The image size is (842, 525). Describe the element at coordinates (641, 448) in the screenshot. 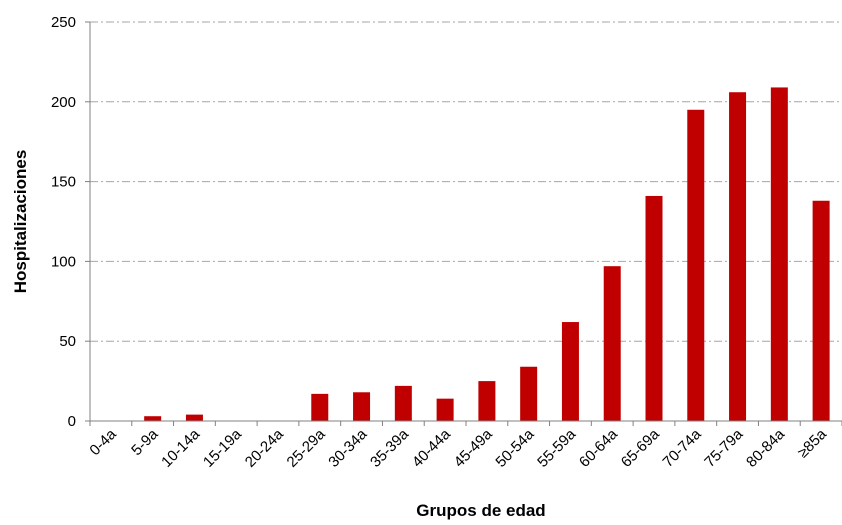

I see `x-tick-label: 65-69a` at that location.